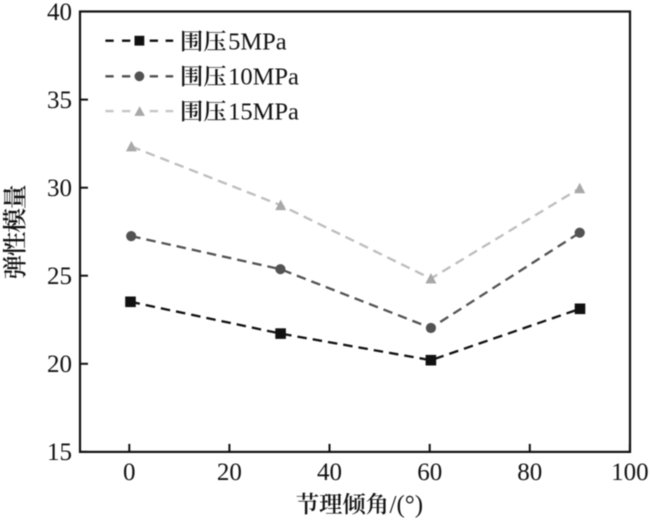 The height and width of the screenshot is (521, 650). Describe the element at coordinates (630, 472) in the screenshot. I see `svg-text: 100` at that location.